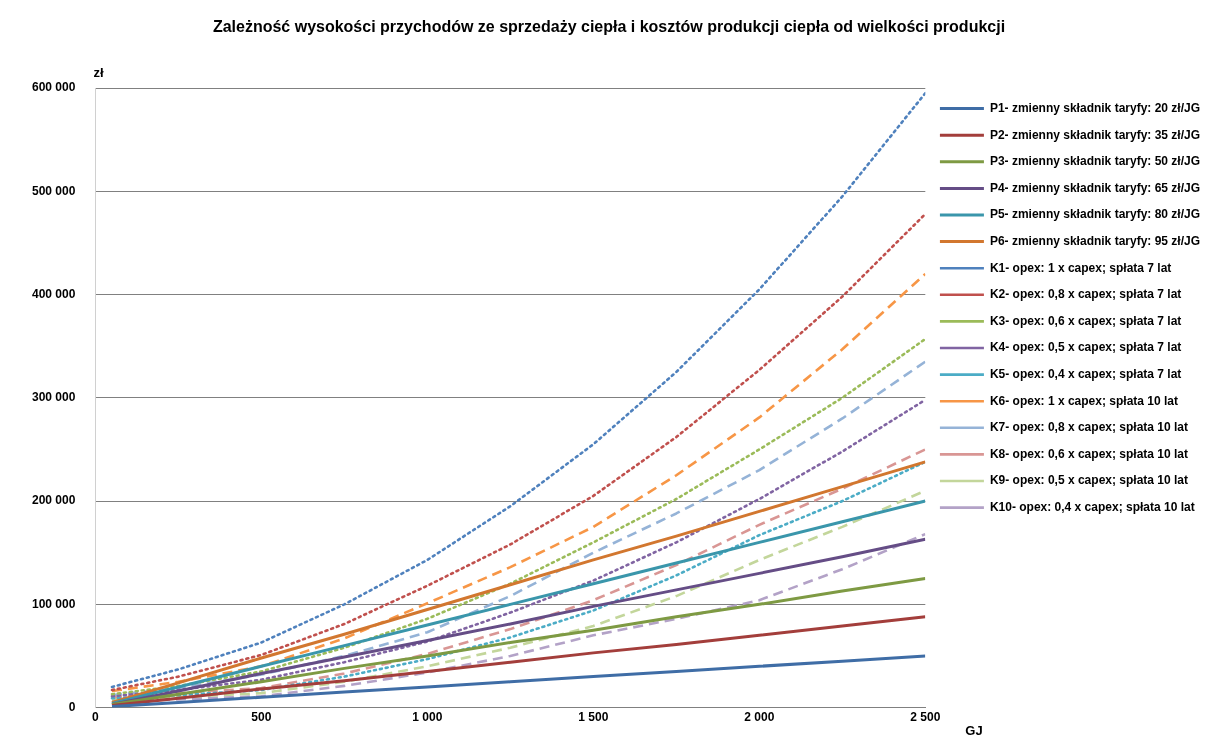 The height and width of the screenshot is (738, 1218). Describe the element at coordinates (759, 717) in the screenshot. I see `x-tick-label: 2 000` at that location.